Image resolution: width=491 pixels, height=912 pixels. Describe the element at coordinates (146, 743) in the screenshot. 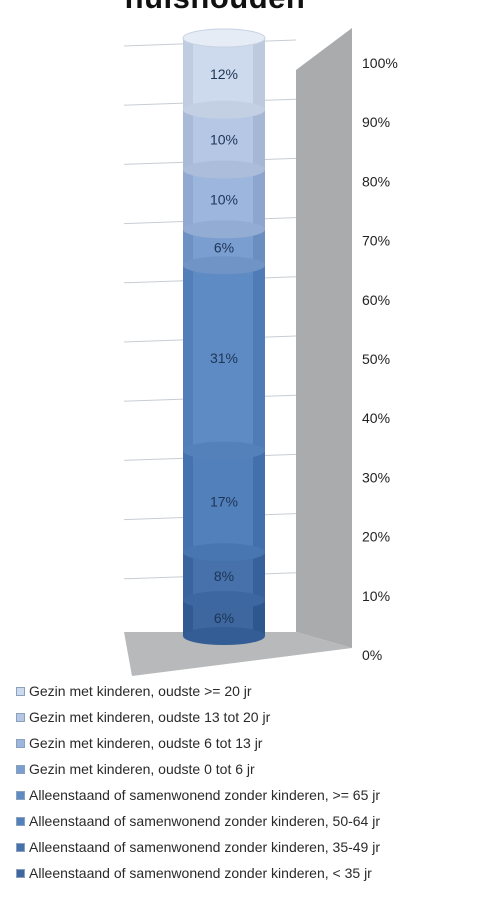

I see `legend-label: Gezin met kinderen, oudste 6 tot 13 jr` at that location.